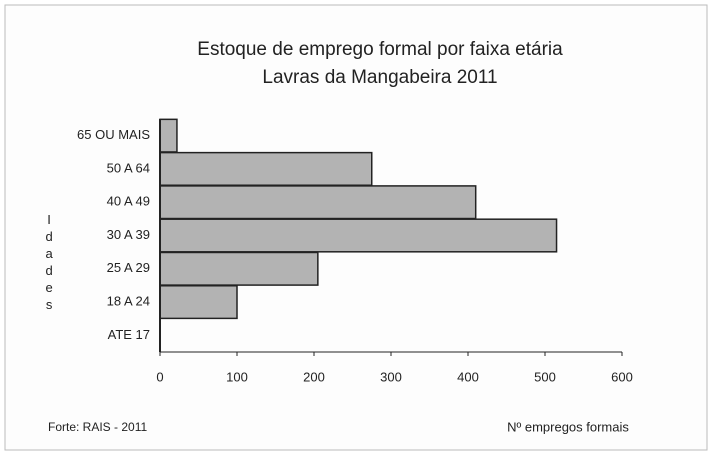 The width and height of the screenshot is (712, 459). I want to click on y-tick-label: 50 A 64, so click(128, 167).